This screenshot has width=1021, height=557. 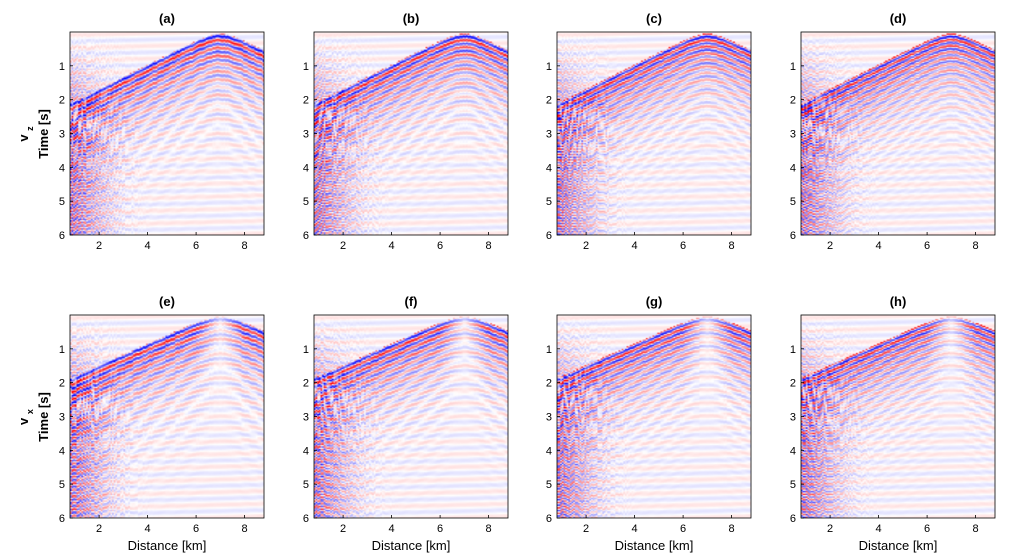 I want to click on panel-title: (h), so click(x=898, y=301).